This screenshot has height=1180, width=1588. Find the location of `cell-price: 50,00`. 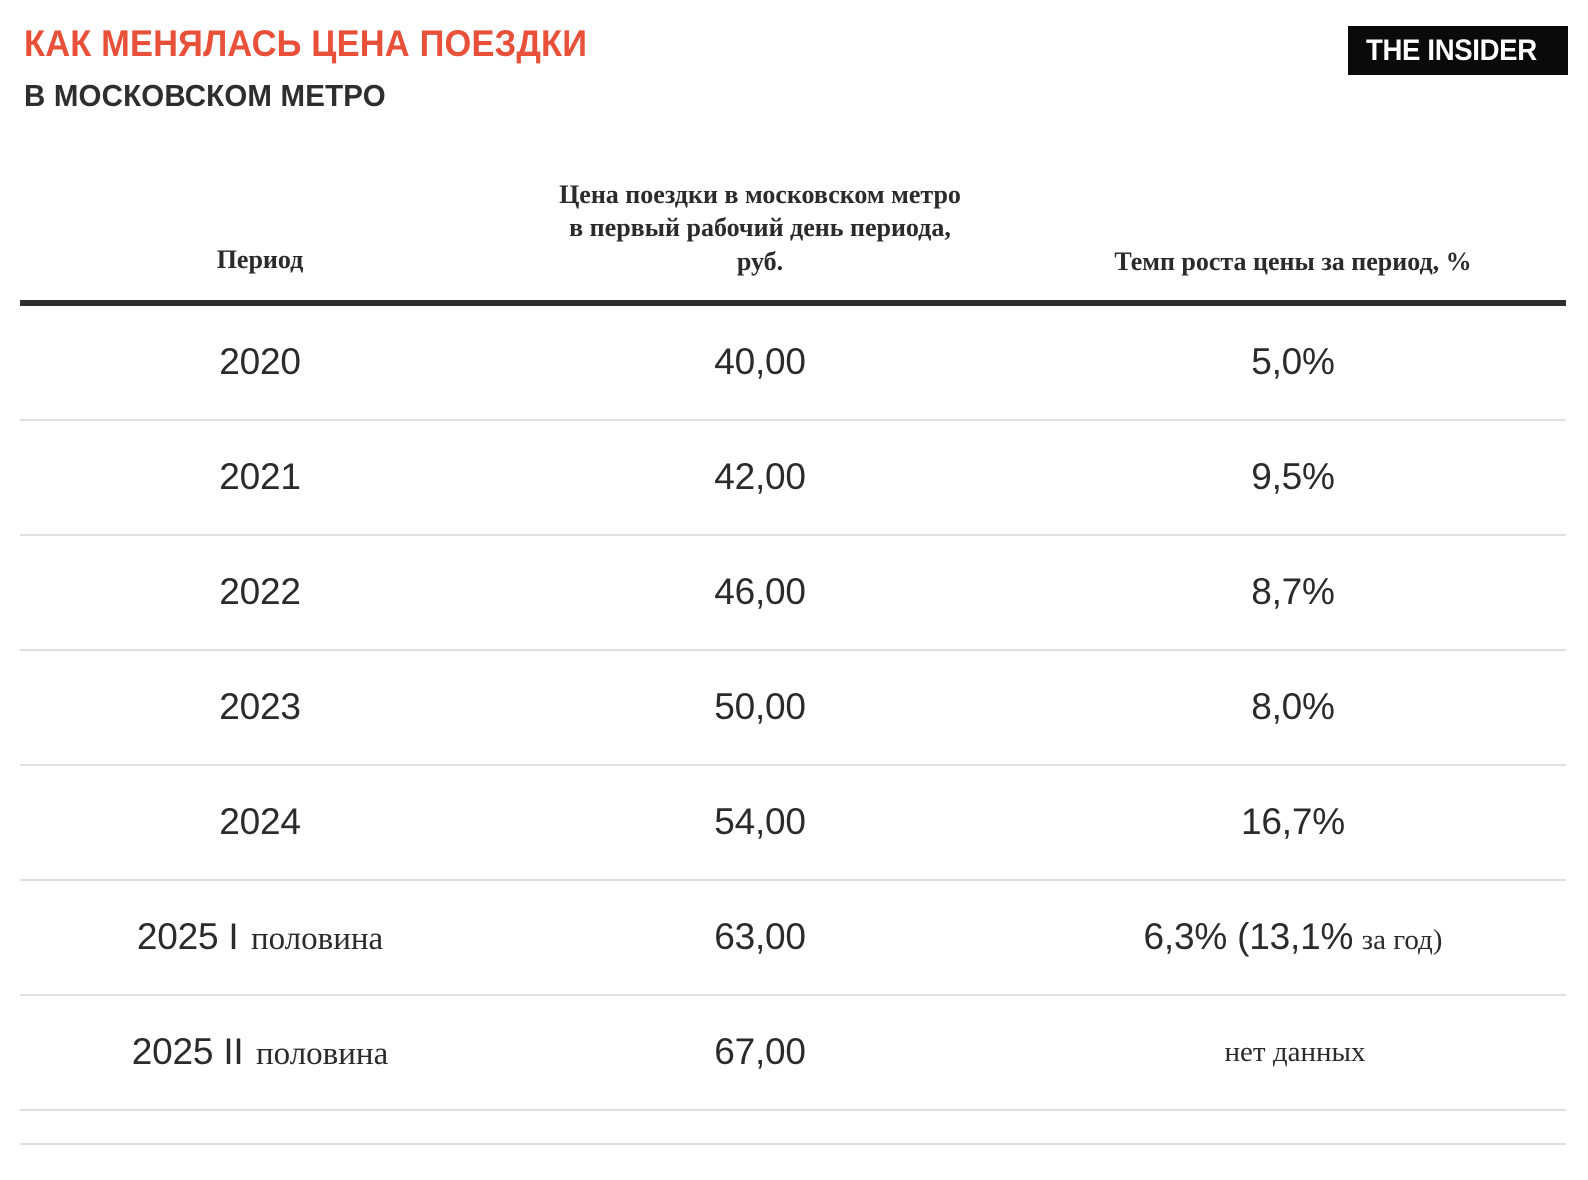

cell-price: 50,00 is located at coordinates (760, 707).